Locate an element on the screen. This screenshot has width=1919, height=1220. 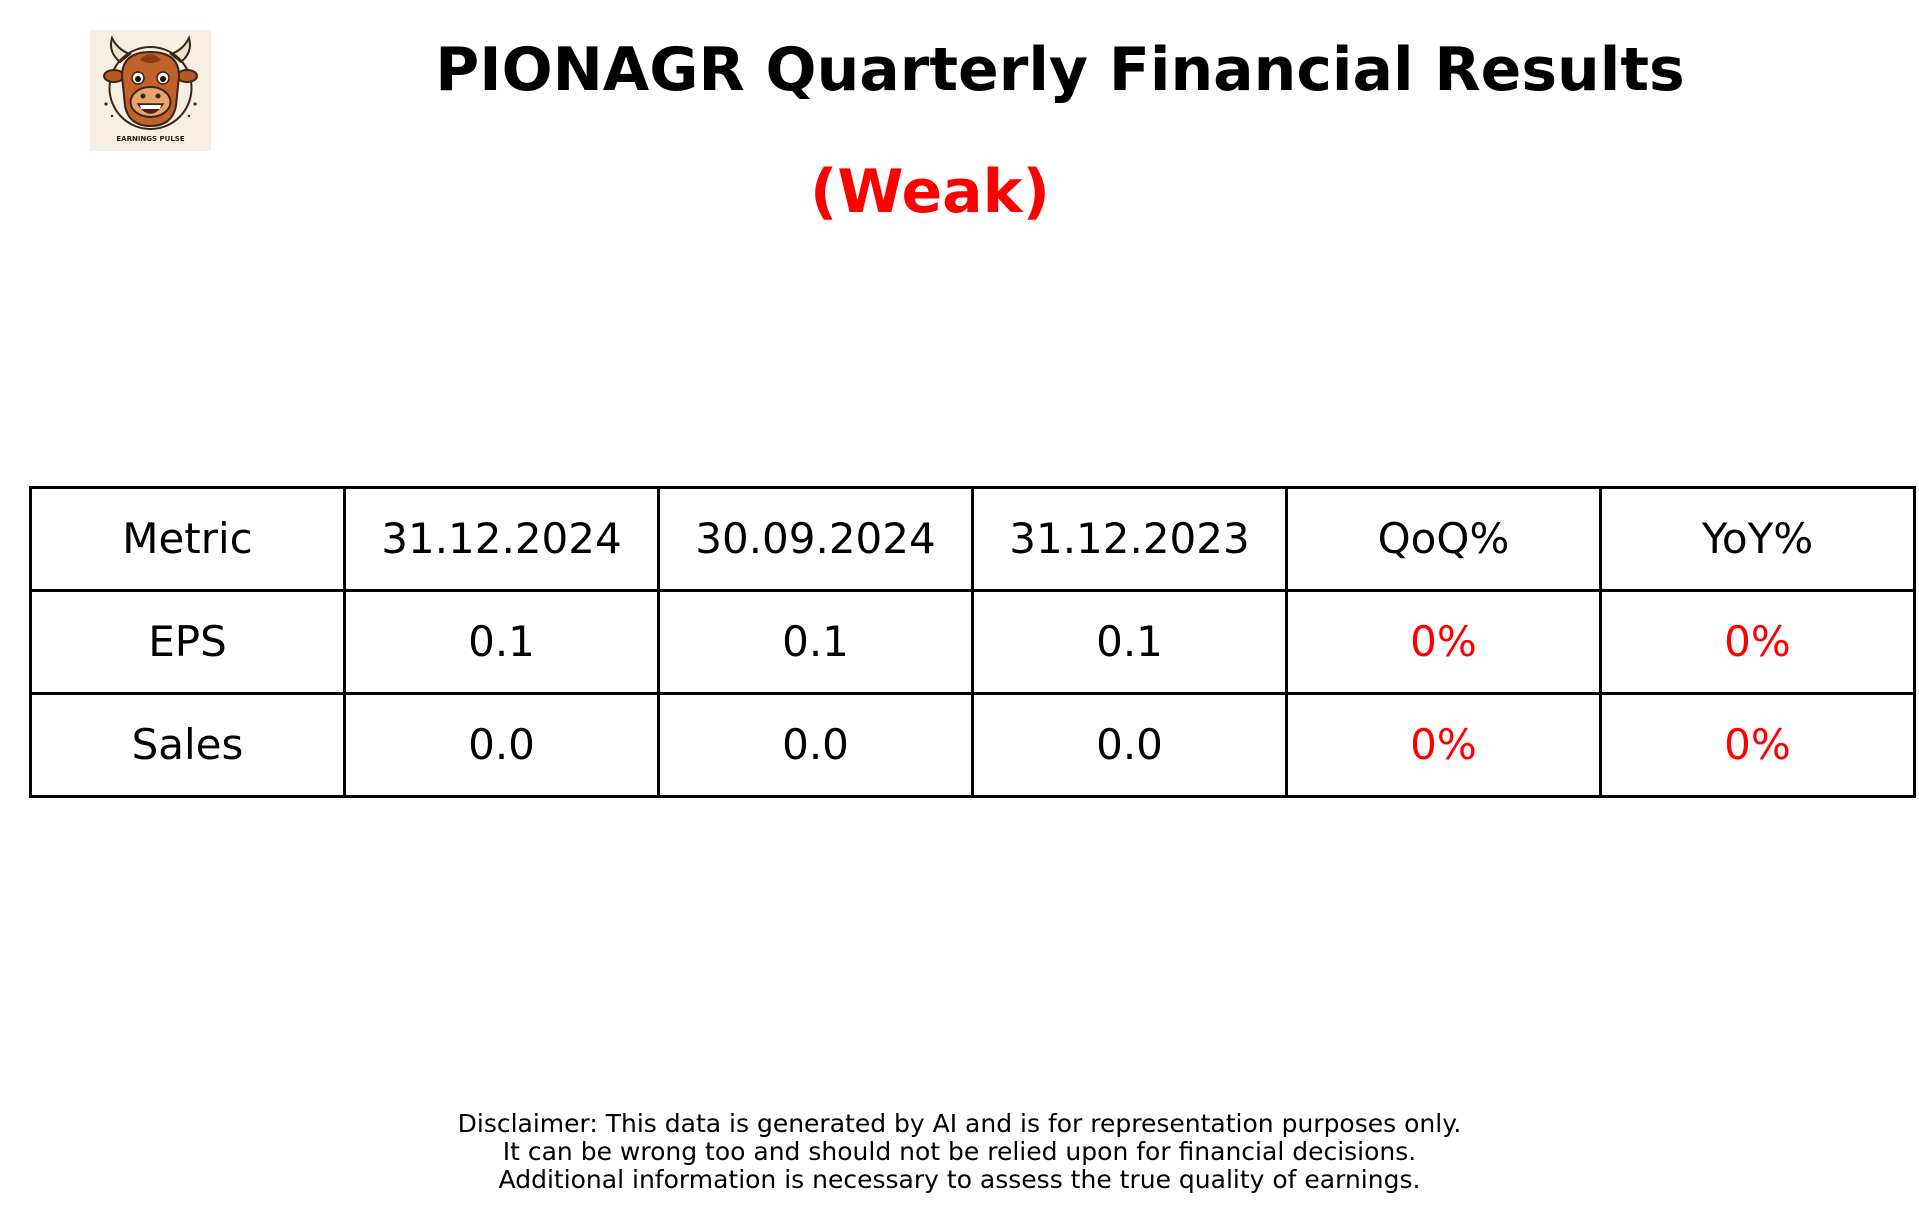
column-header-date: 31.12.2023 is located at coordinates (1129, 539).